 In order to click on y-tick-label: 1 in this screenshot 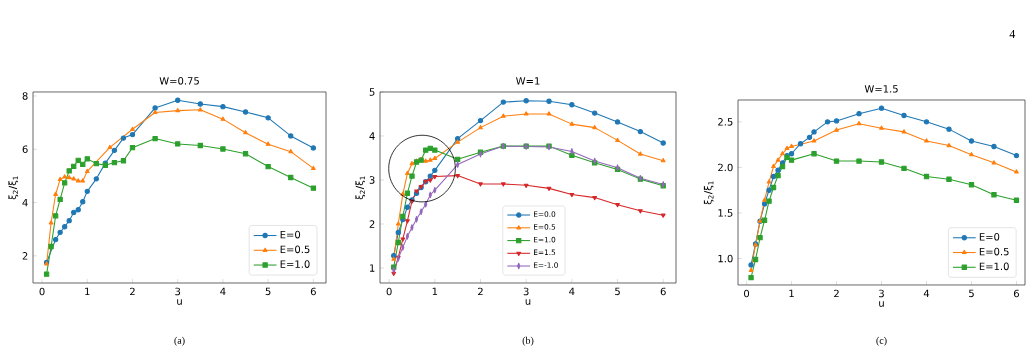, I will do `click(372, 268)`.